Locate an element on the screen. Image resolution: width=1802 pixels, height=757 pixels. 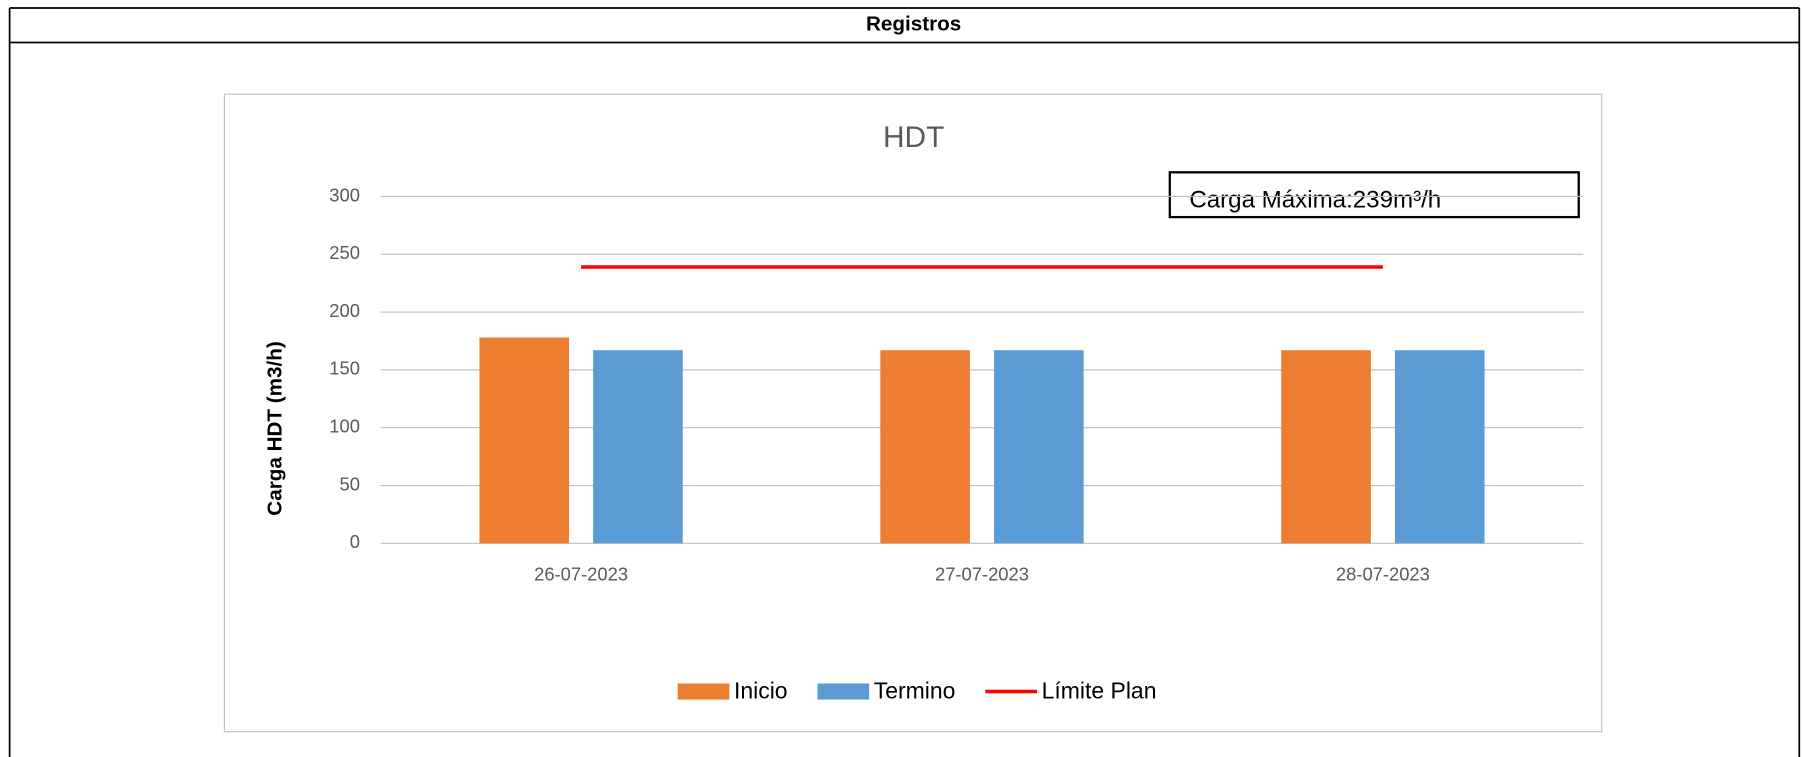
legend-label: Termino is located at coordinates (915, 691).